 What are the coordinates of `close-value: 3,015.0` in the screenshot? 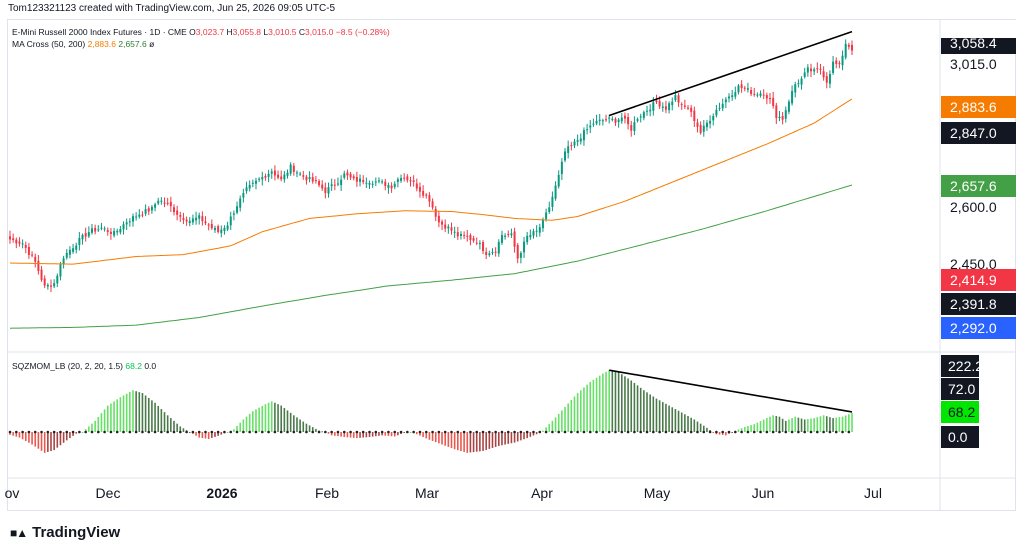 It's located at (319, 32).